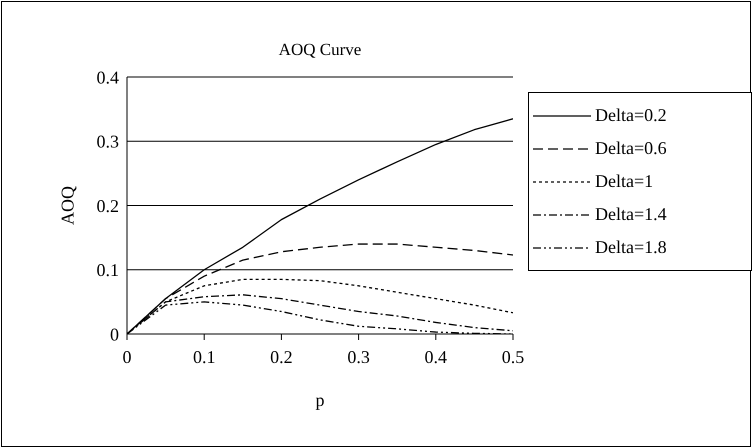 The height and width of the screenshot is (448, 752). What do you see at coordinates (631, 247) in the screenshot?
I see `legend-label: Delta=1.8` at bounding box center [631, 247].